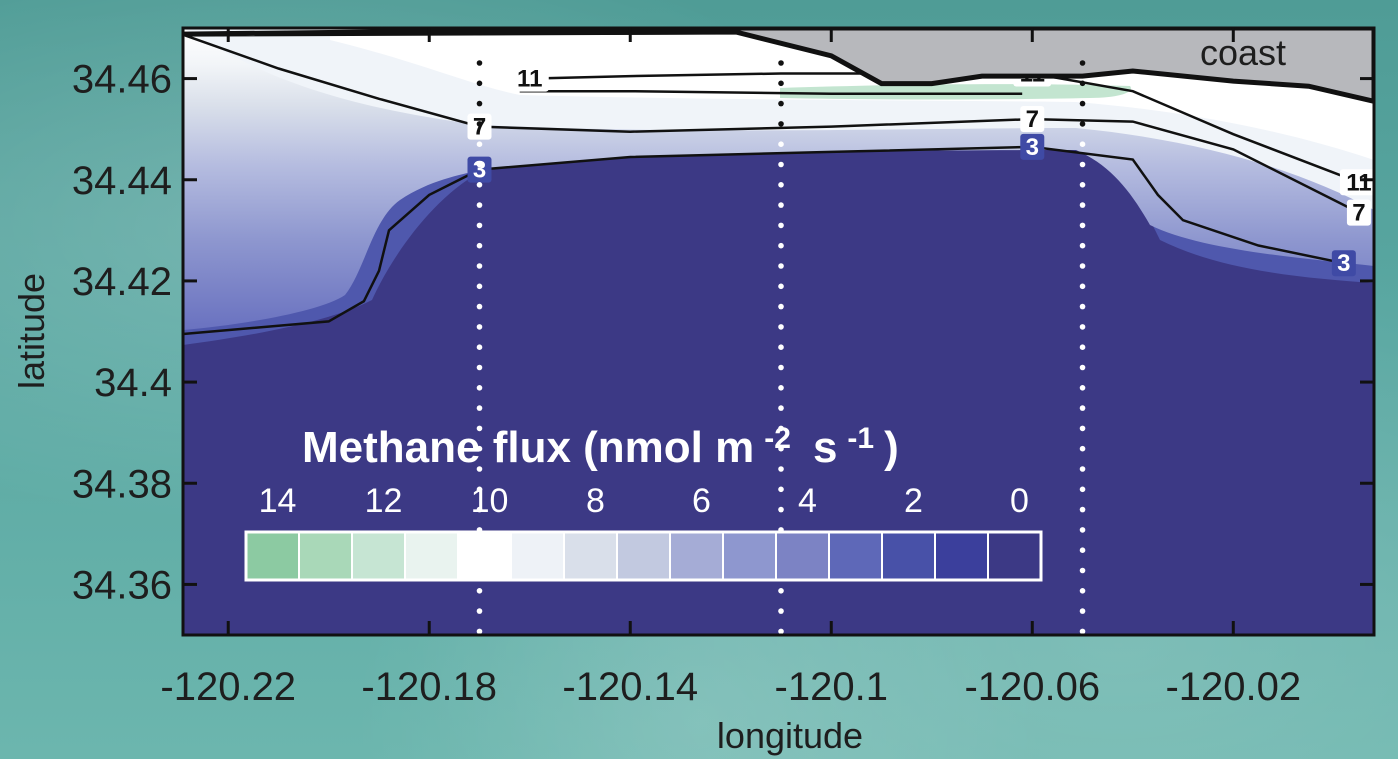 Image resolution: width=1398 pixels, height=759 pixels. Describe the element at coordinates (122, 181) in the screenshot. I see `y-tick-label: 34.44` at that location.